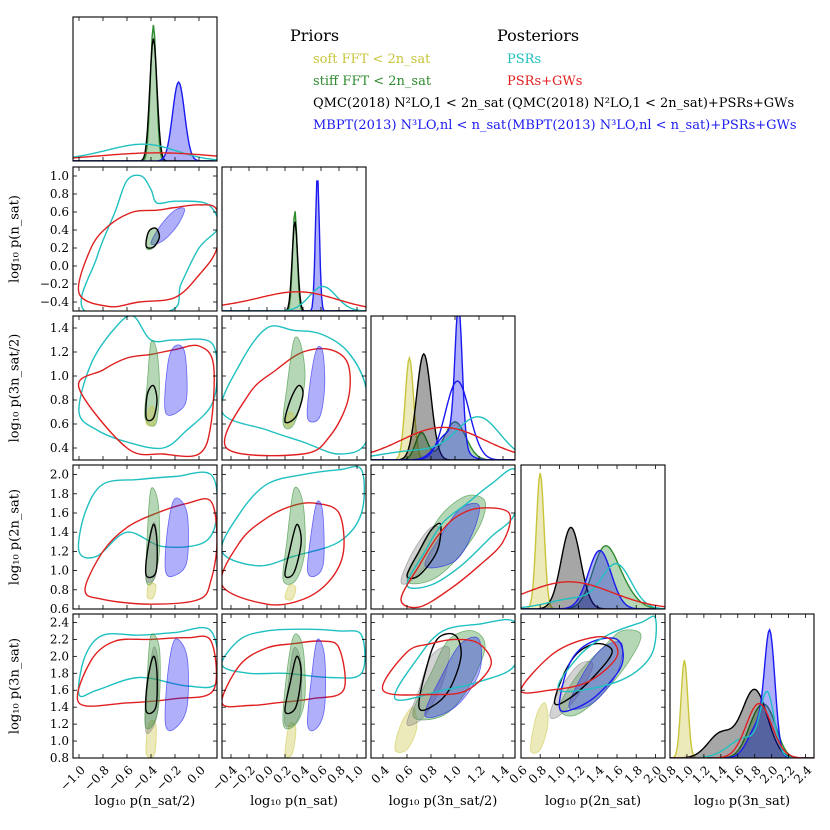 The width and height of the screenshot is (830, 830). I want to click on legend-prior-0: soft FFT < 2n_sat, so click(372, 59).